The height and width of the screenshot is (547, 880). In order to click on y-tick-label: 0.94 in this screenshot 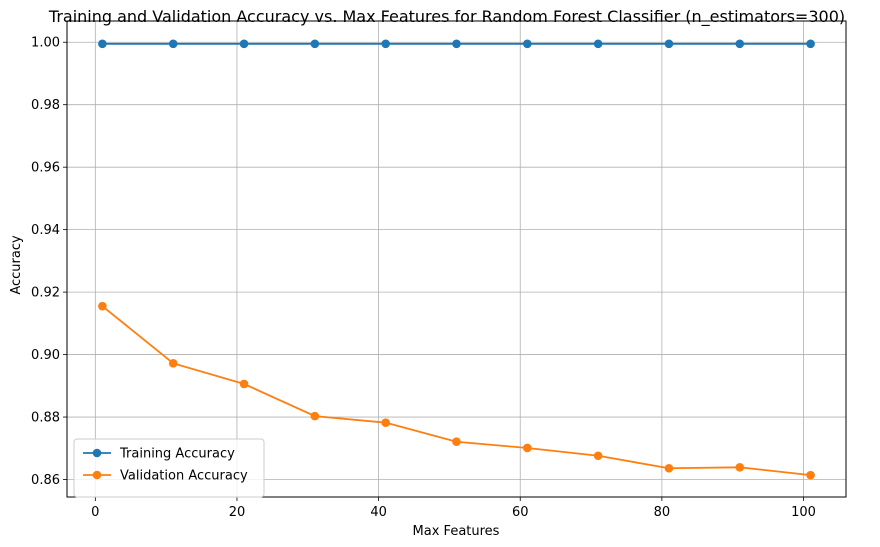, I will do `click(45, 230)`.